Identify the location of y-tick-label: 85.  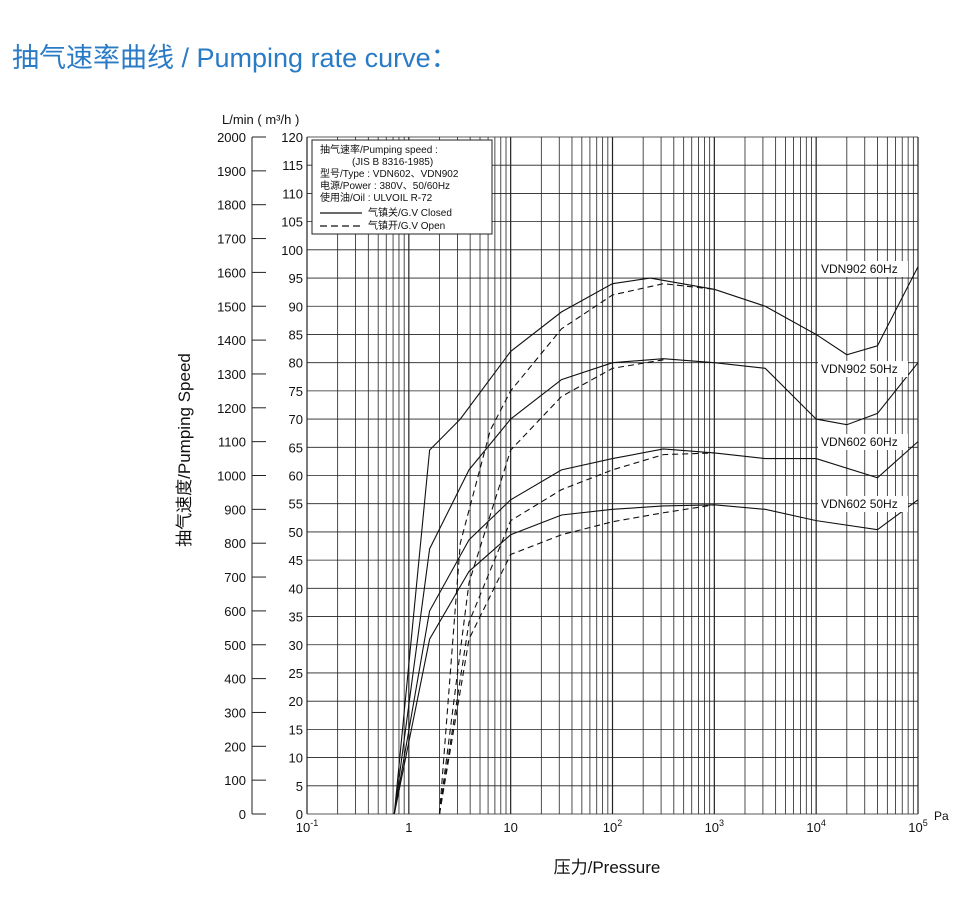
(296, 334).